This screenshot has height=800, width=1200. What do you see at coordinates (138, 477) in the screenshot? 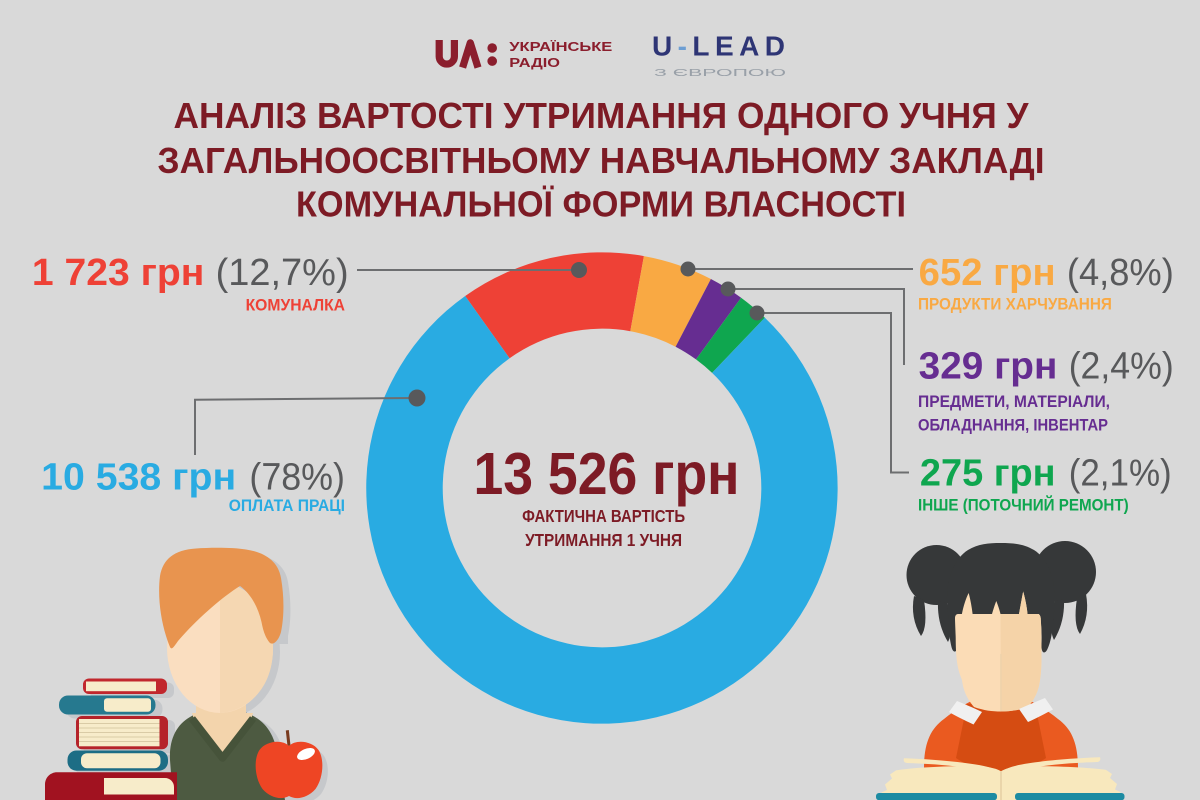
I see `svg-text: 10 538 грн` at bounding box center [138, 477].